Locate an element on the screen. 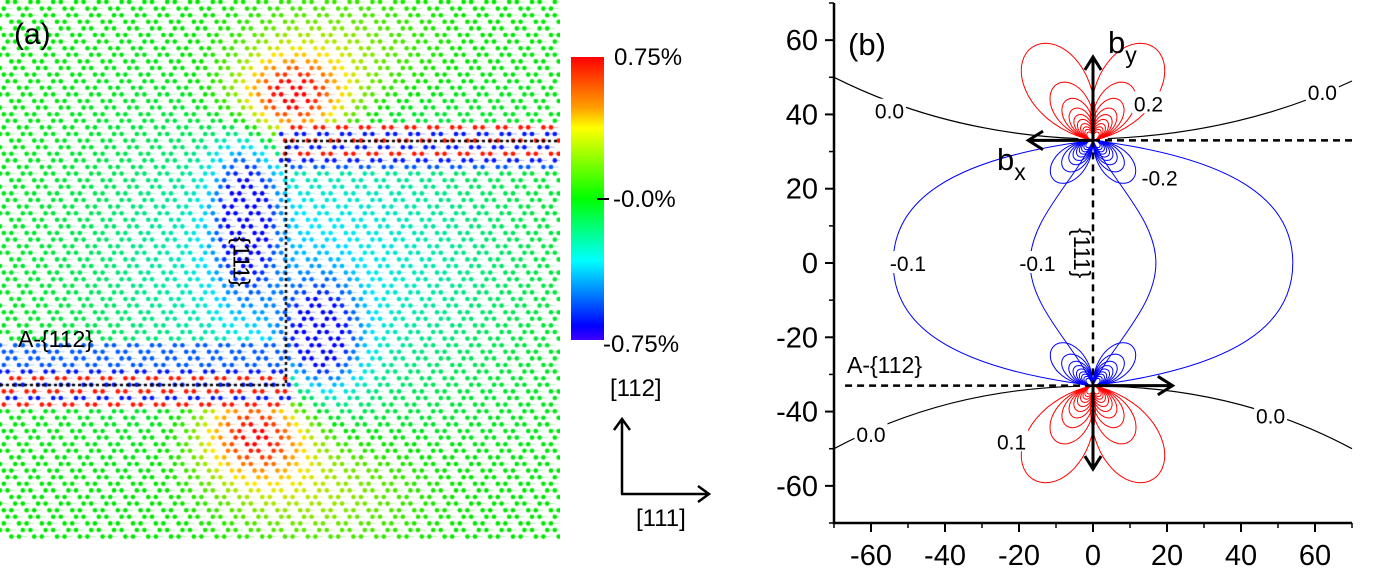 This screenshot has height=570, width=1378. y-tick-label: 20 is located at coordinates (802, 190).